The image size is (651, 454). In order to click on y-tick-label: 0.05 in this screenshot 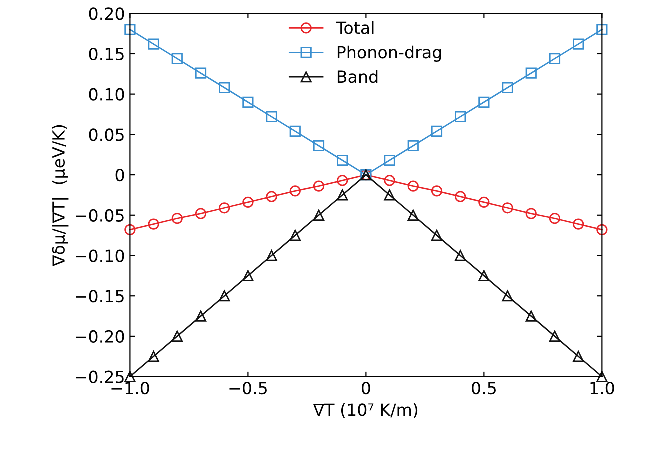, I will do `click(106, 135)`.